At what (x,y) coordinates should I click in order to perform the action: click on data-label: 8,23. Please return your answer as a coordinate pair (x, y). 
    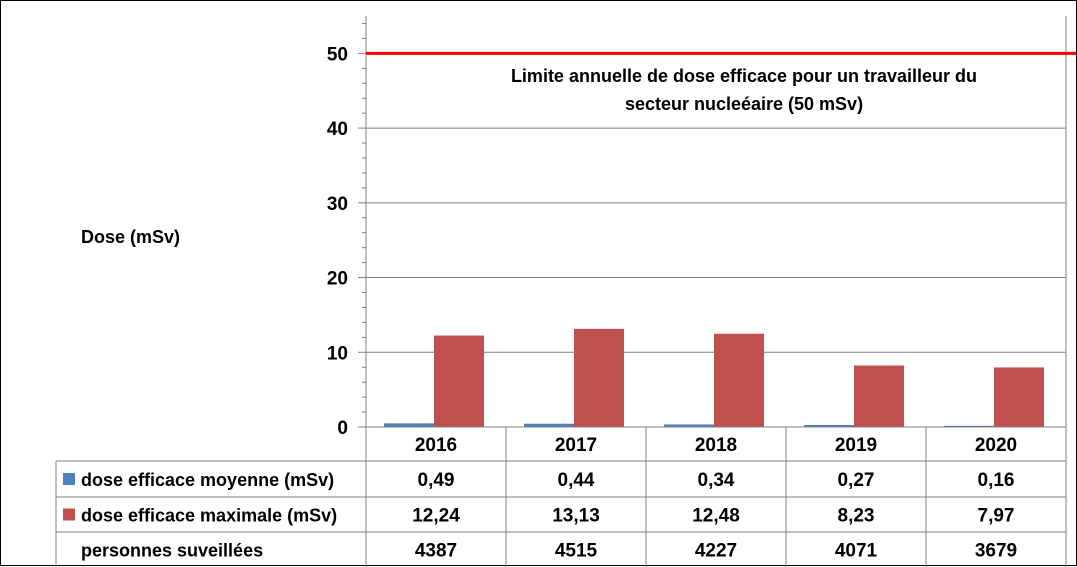
    Looking at the image, I should click on (856, 516).